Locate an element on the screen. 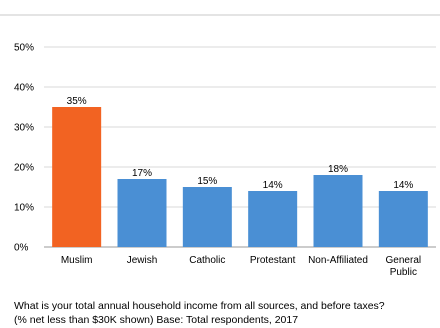  value-label: 35% is located at coordinates (77, 101).